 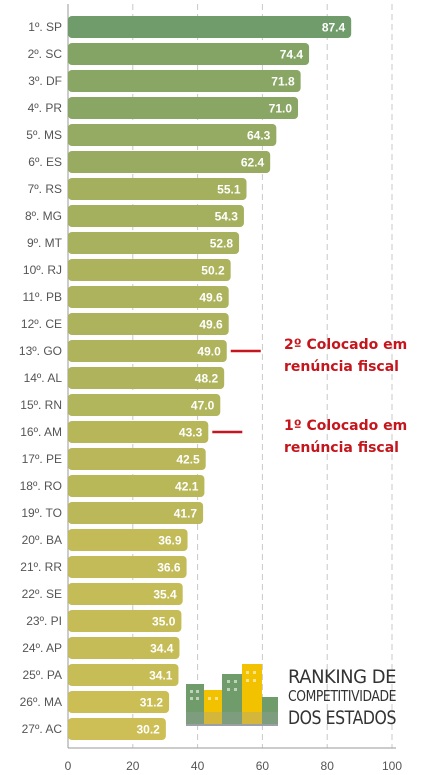 What do you see at coordinates (45, 108) in the screenshot?
I see `category-label: 4º. PR` at bounding box center [45, 108].